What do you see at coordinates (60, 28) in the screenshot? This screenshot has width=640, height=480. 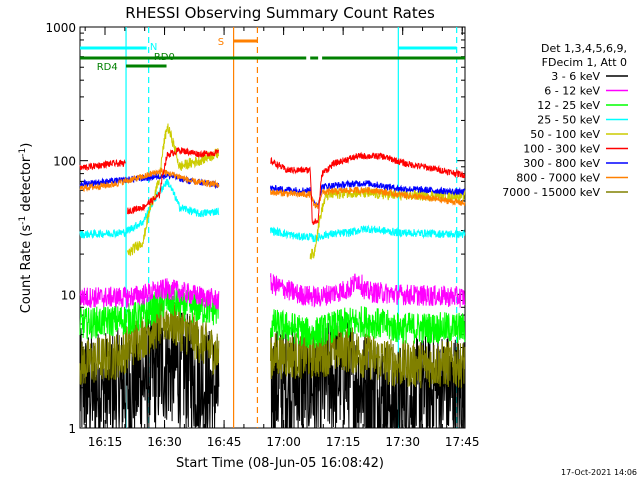 I see `y-tick-label: 1000` at bounding box center [60, 28].